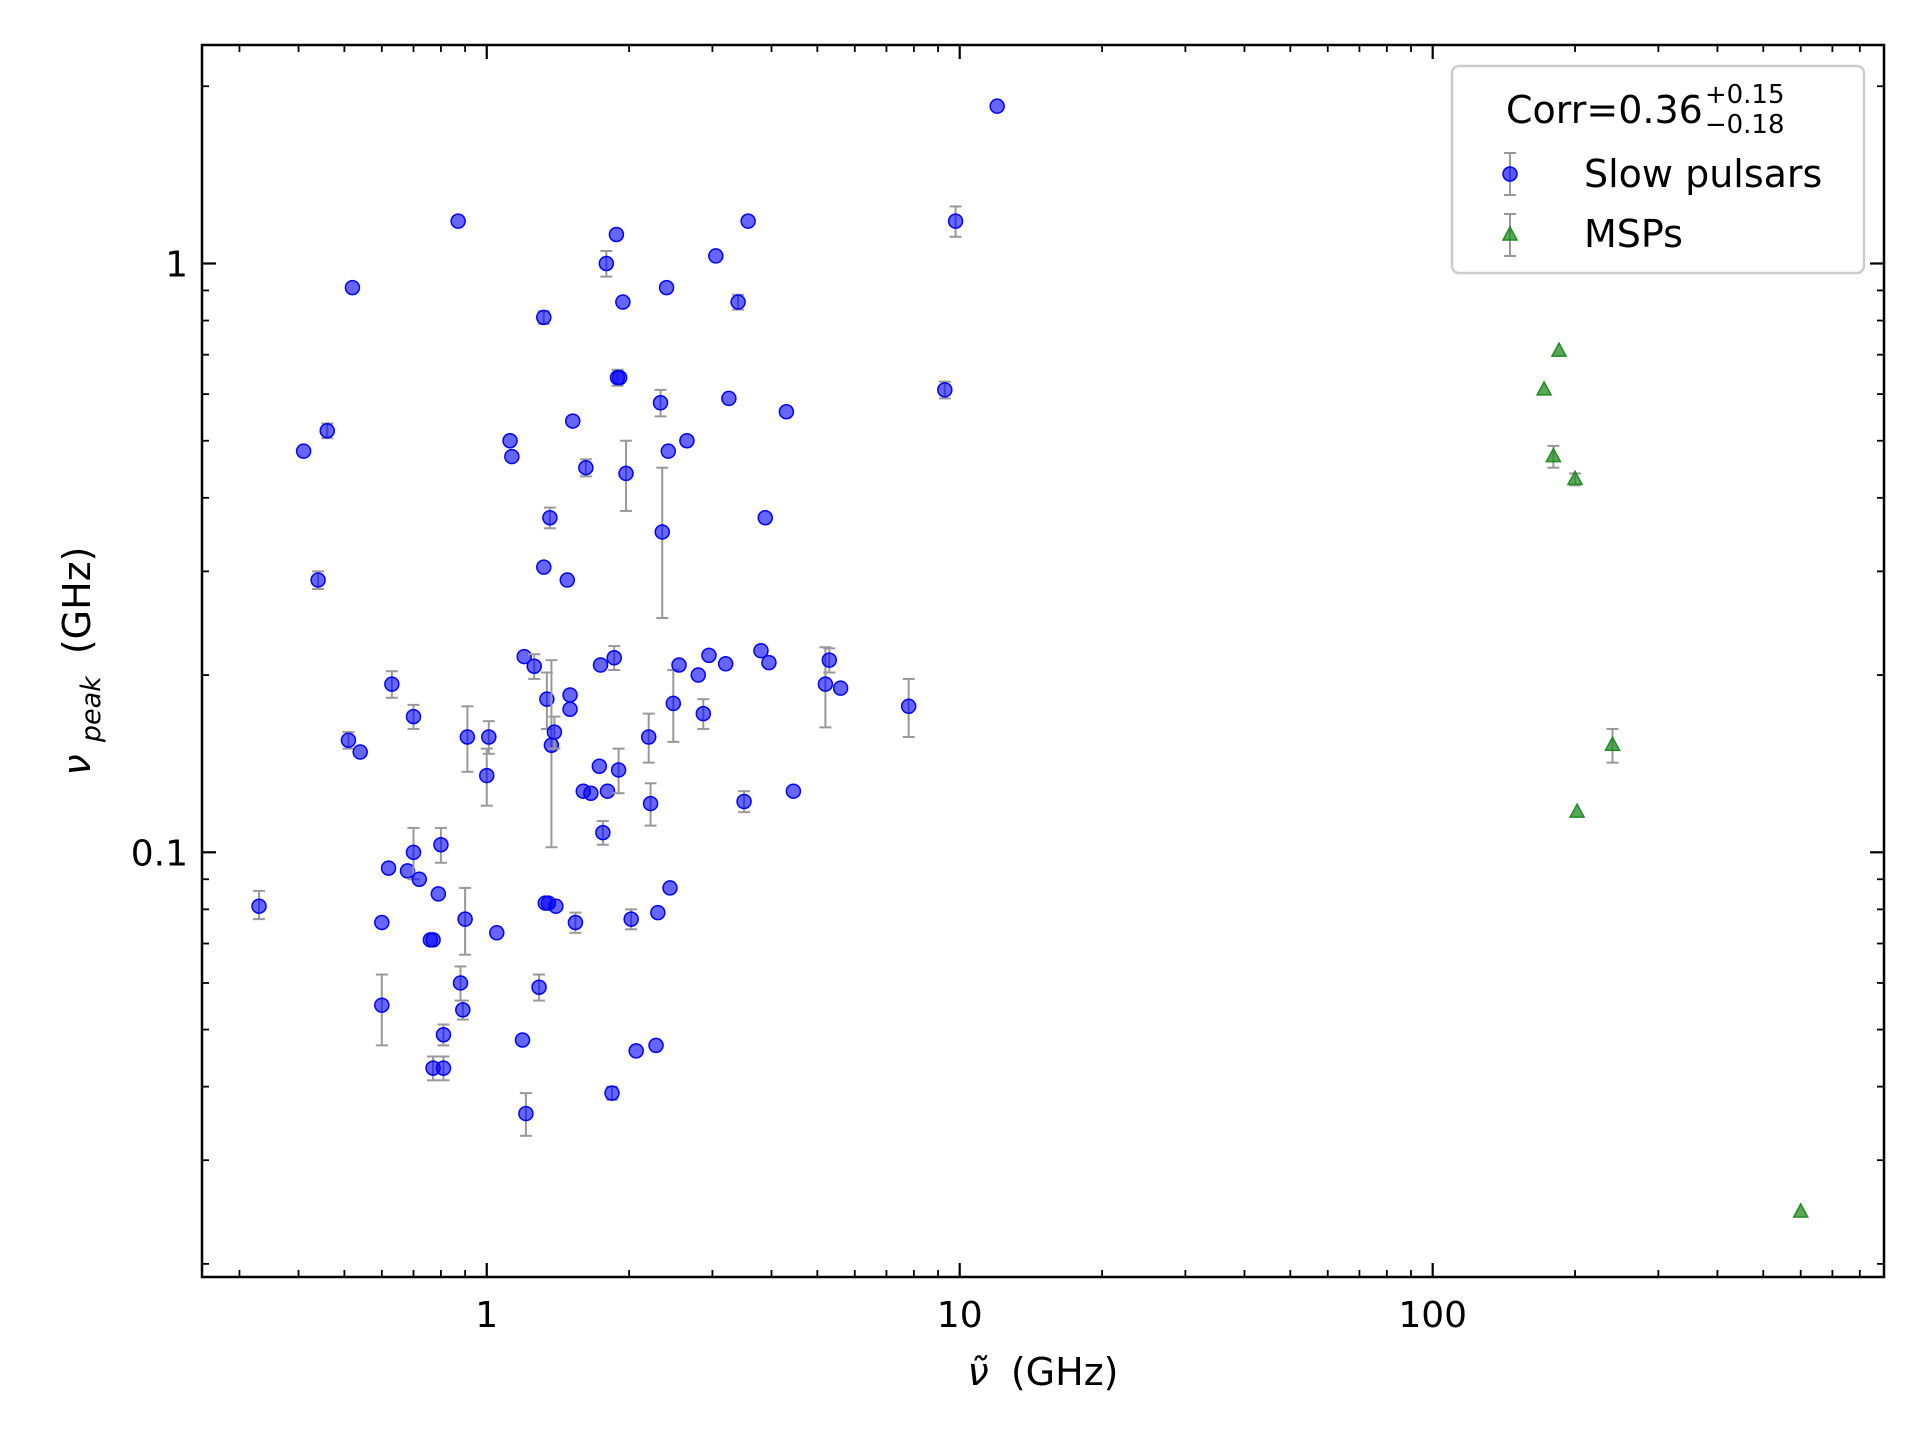  Describe the element at coordinates (960, 1315) in the screenshot. I see `x-tick-label: 10` at that location.